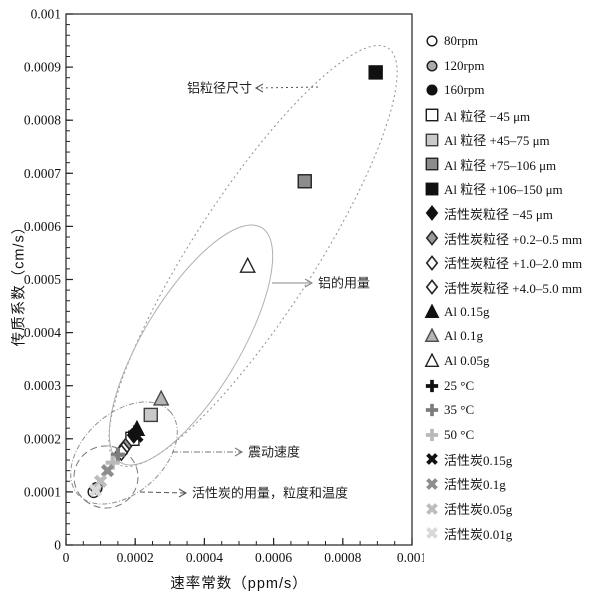 This screenshot has height=598, width=600. I want to click on legend-item: 活性炭粒径 +1.0–2.0 mm, so click(512, 262).